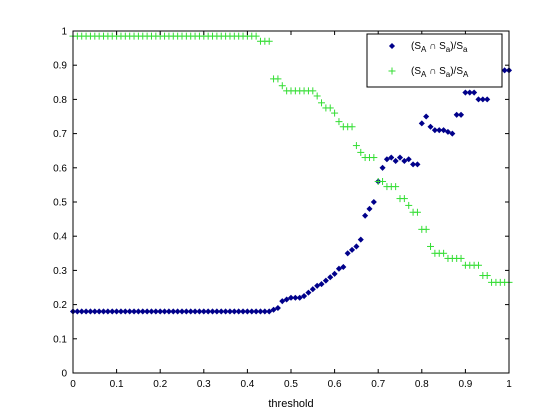 The height and width of the screenshot is (420, 560). I want to click on x-tick-label: 0.9, so click(465, 384).